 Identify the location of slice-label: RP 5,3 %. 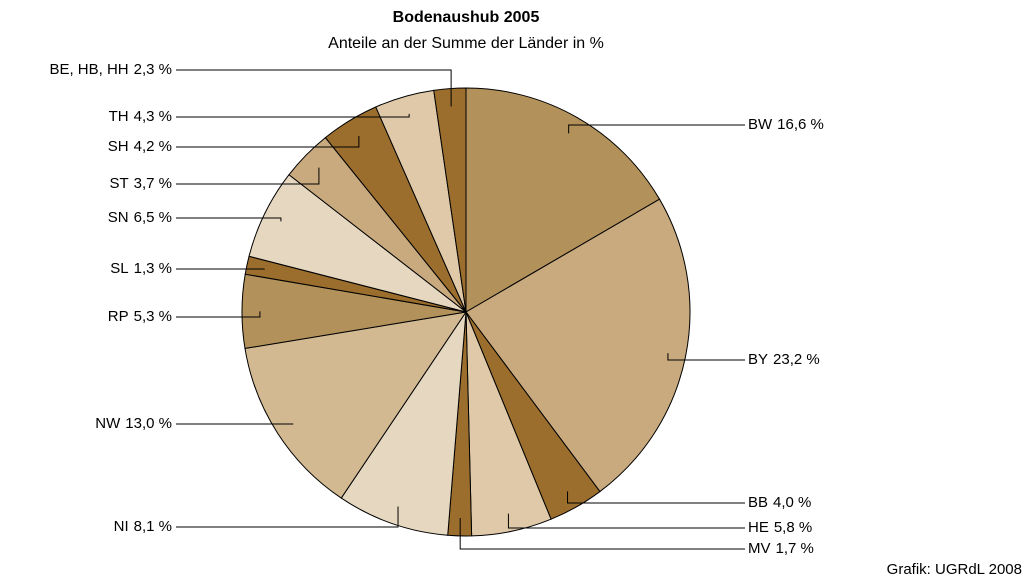
(140, 316).